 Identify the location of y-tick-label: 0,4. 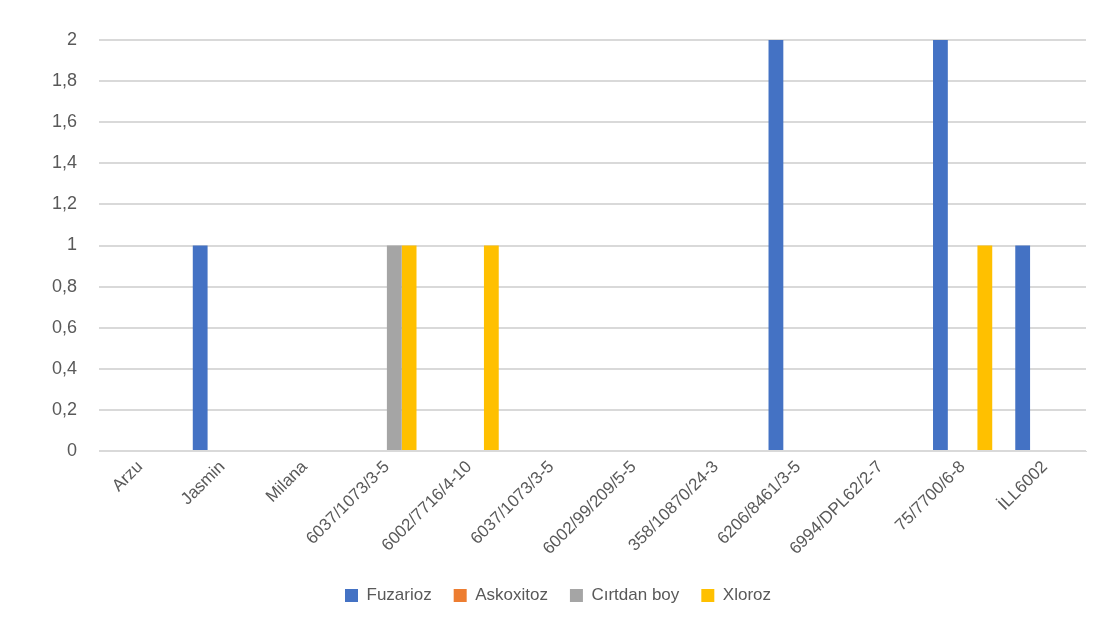
(64, 367).